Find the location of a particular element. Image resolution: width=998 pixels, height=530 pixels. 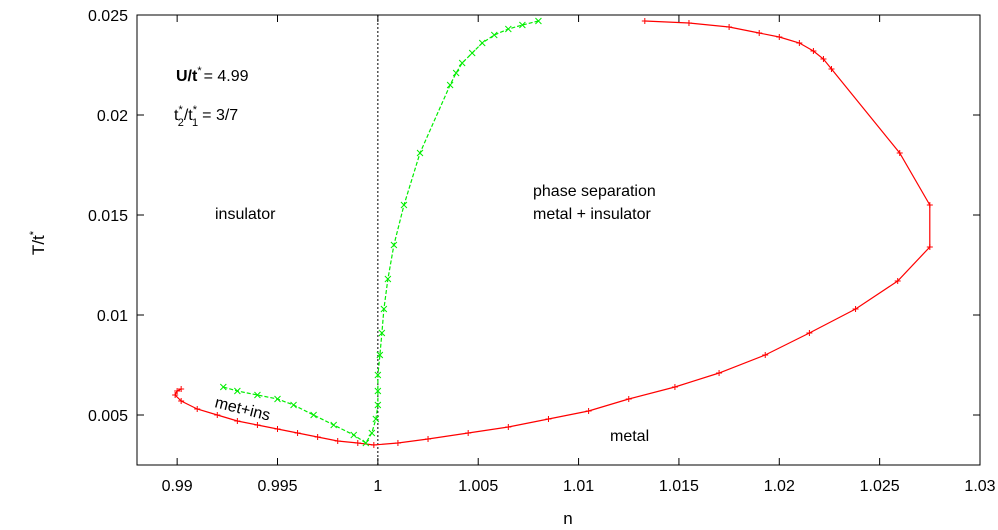

t-ratio-parameter-label: t* 2/t* 1 = 3/7 is located at coordinates (206, 116).